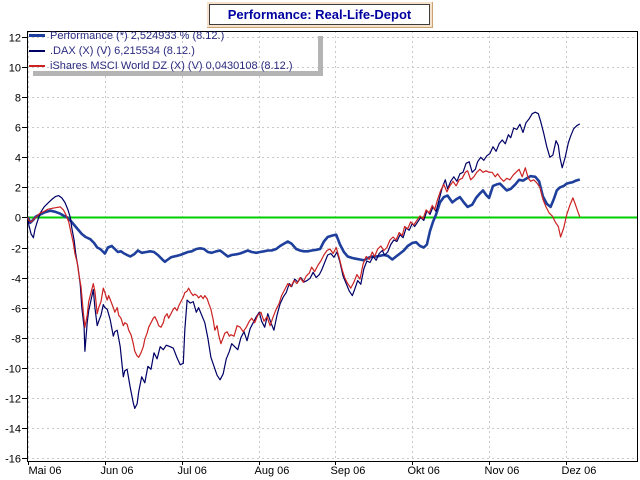  What do you see at coordinates (579, 471) in the screenshot?
I see `x-tick-label: Dez 06` at bounding box center [579, 471].